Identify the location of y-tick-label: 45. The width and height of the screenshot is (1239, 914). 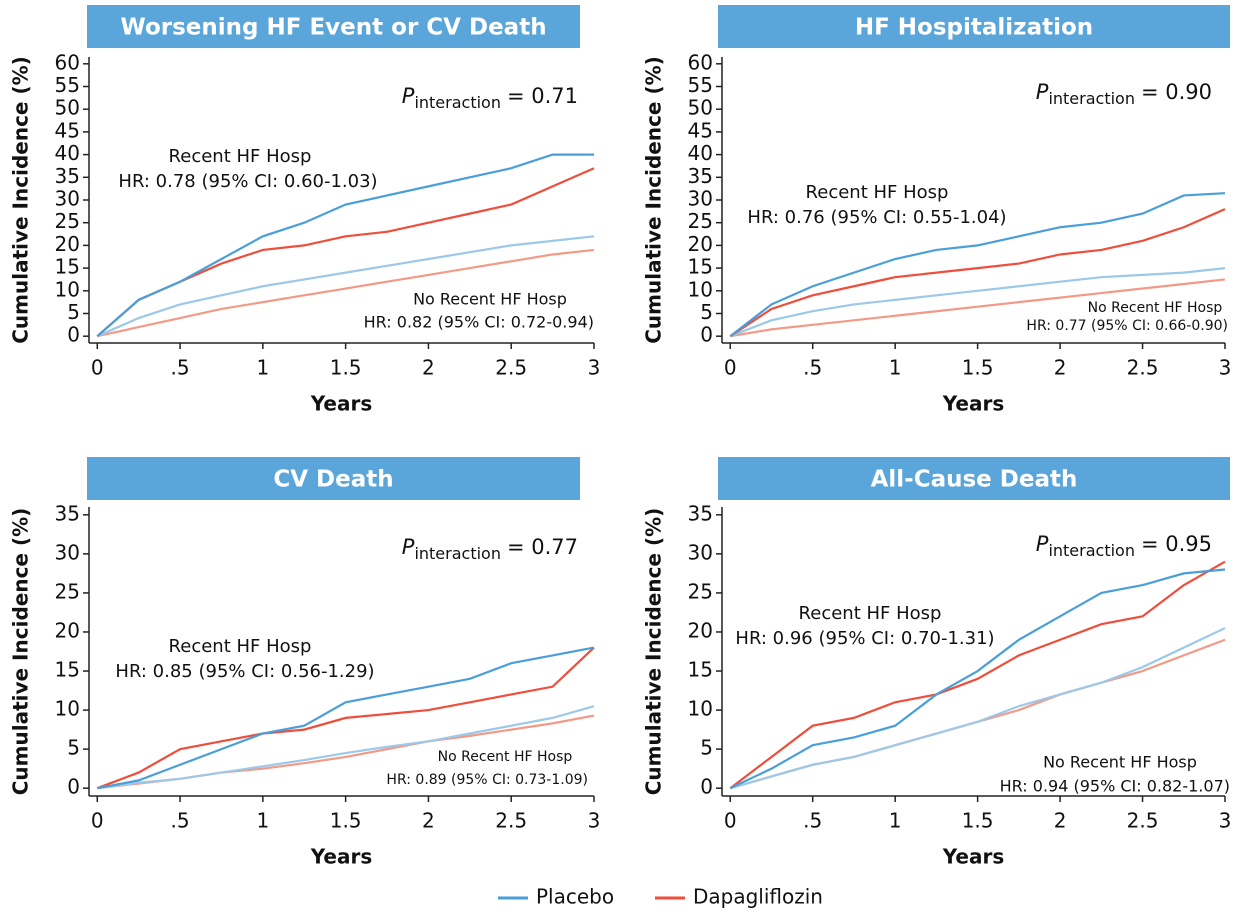
(700, 130).